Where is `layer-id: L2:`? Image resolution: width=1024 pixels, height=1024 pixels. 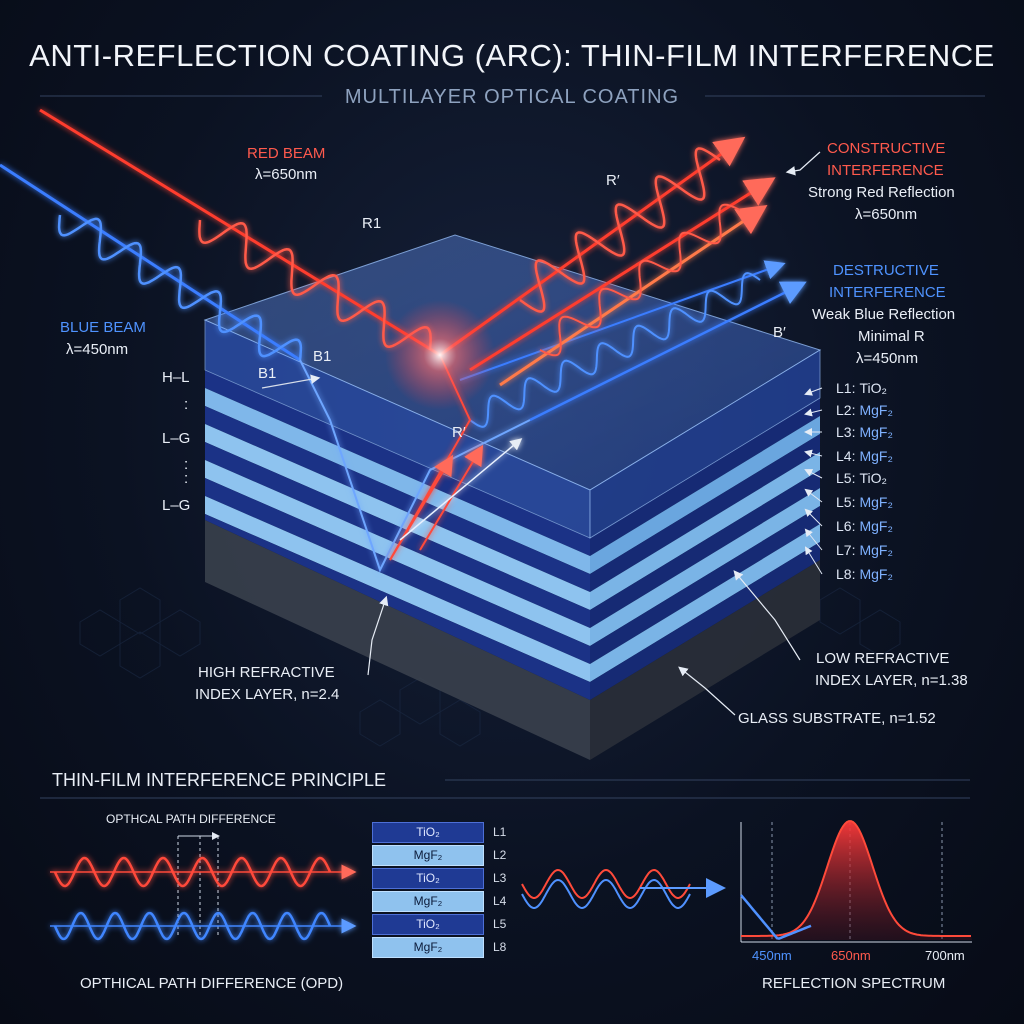
layer-id: L2: is located at coordinates (846, 410).